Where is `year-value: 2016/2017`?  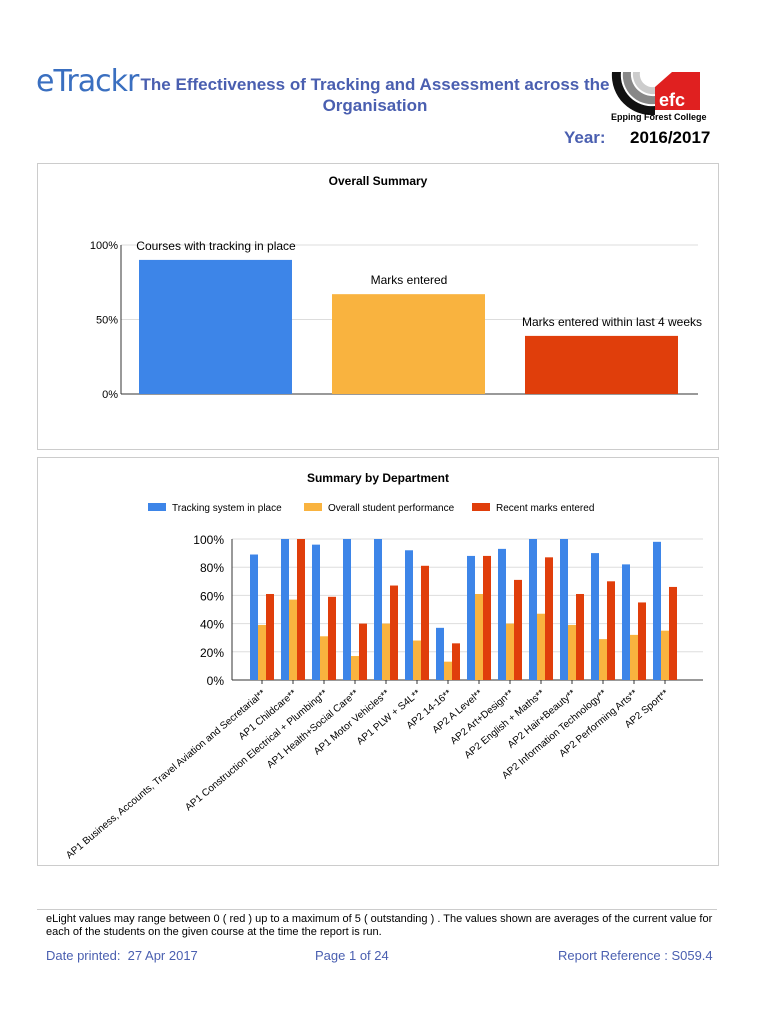
year-value: 2016/2017 is located at coordinates (670, 137).